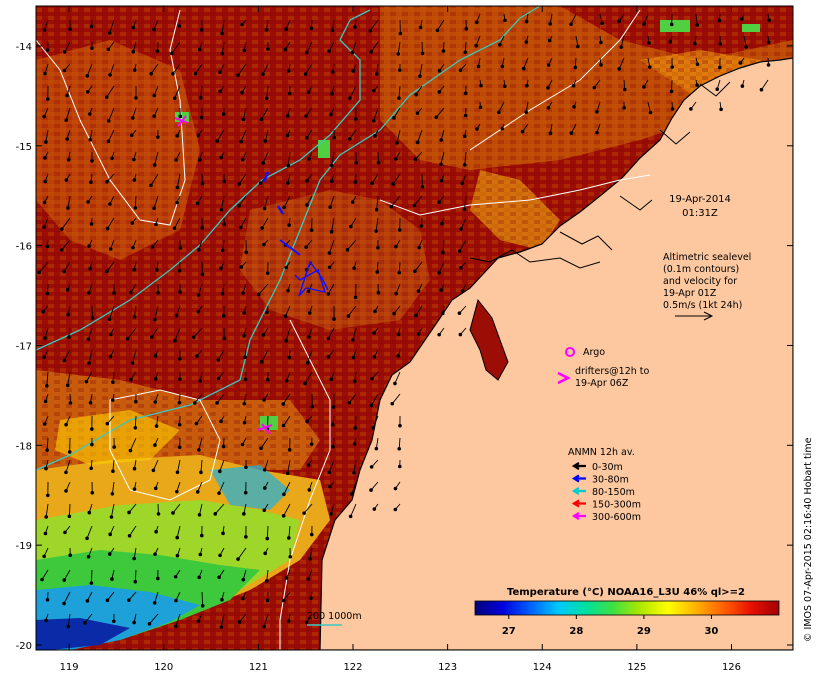 The image size is (820, 680). Describe the element at coordinates (542, 667) in the screenshot. I see `lon-tick-label: 124` at that location.